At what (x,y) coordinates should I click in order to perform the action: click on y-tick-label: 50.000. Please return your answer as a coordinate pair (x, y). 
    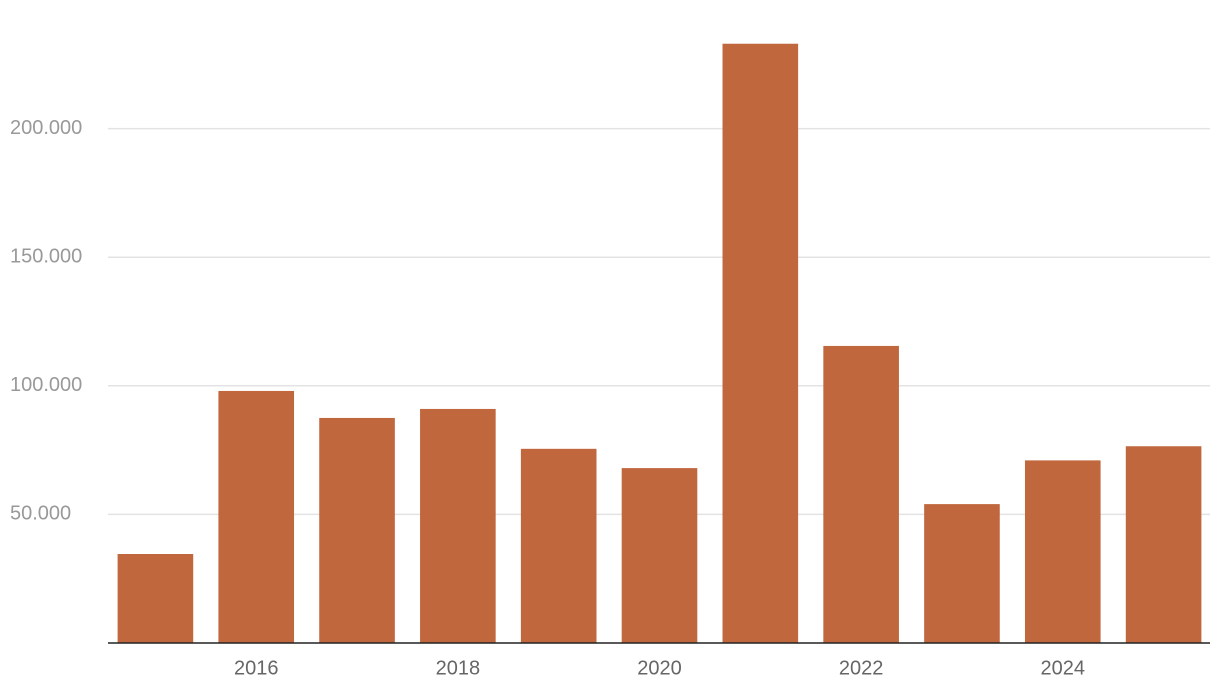
    Looking at the image, I should click on (40, 514).